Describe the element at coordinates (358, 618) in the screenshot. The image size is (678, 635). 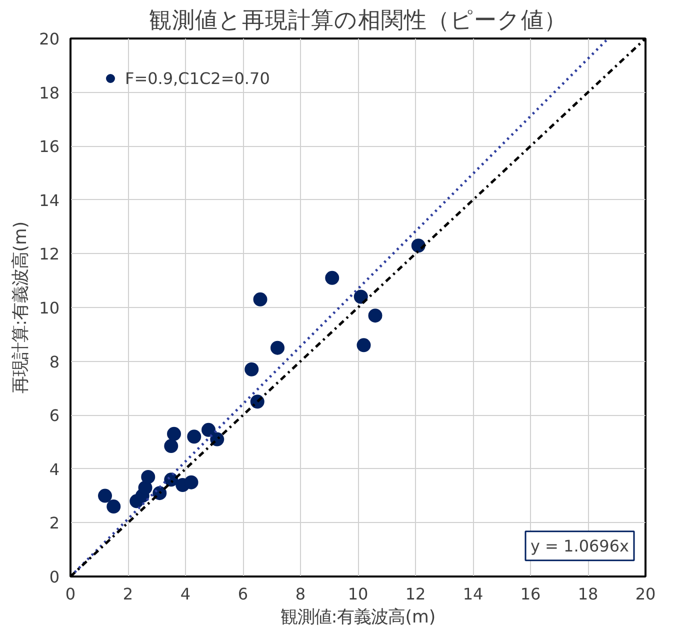
I see `x-axis-title: 観測値:有義波高(m)` at that location.